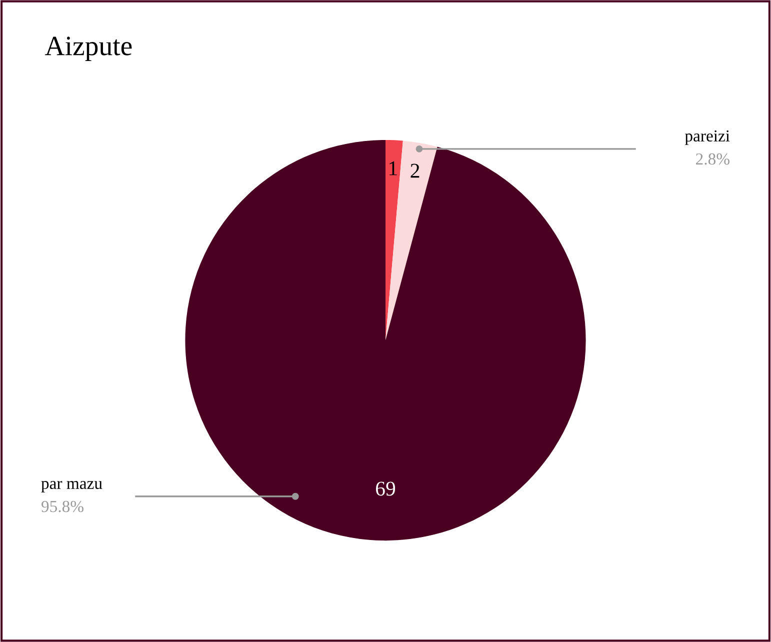 The width and height of the screenshot is (771, 642). Describe the element at coordinates (713, 159) in the screenshot. I see `text: 2.8%` at that location.